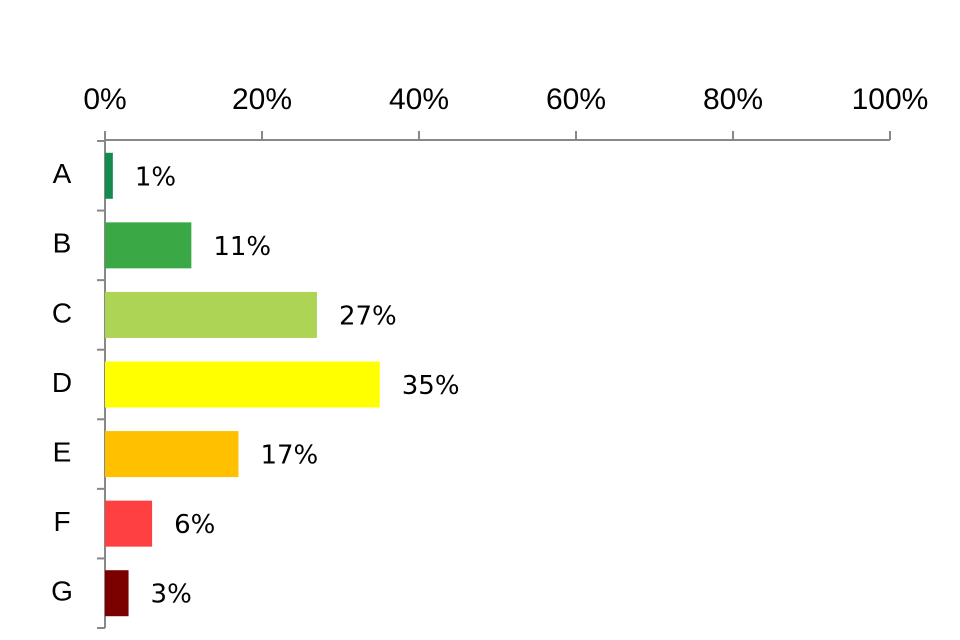 The image size is (960, 640). I want to click on value-label: 1%, so click(155, 177).